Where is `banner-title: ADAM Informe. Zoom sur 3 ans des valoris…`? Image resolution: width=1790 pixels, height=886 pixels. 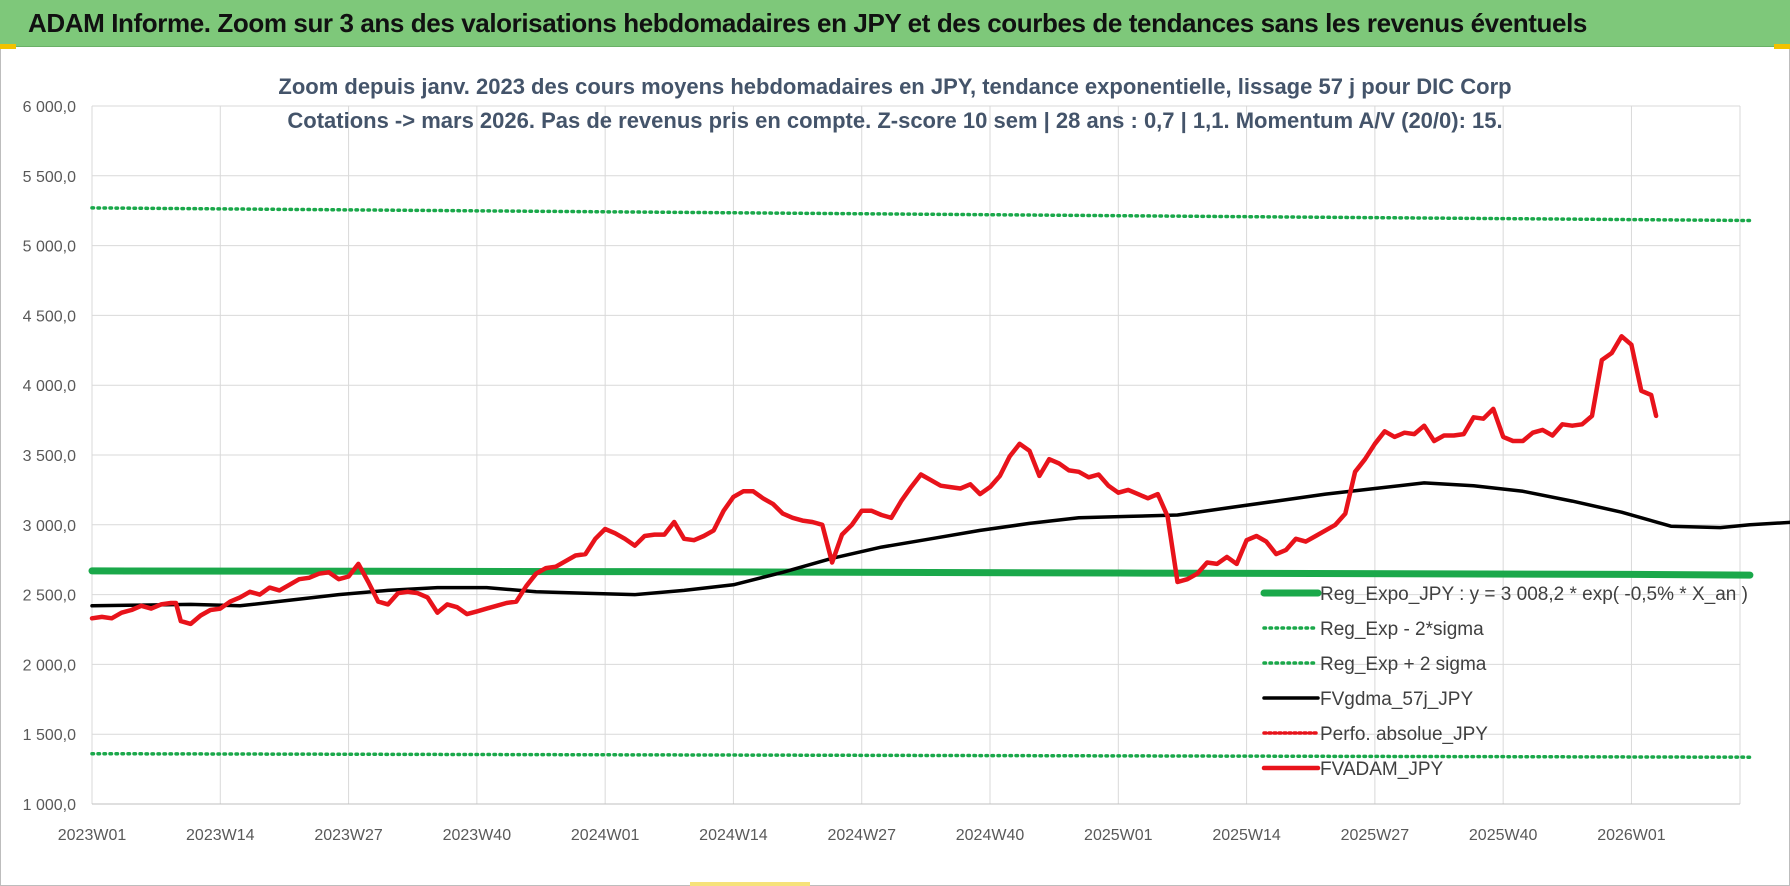
banner-title: ADAM Informe. Zoom sur 3 ans des valoris… is located at coordinates (807, 23).